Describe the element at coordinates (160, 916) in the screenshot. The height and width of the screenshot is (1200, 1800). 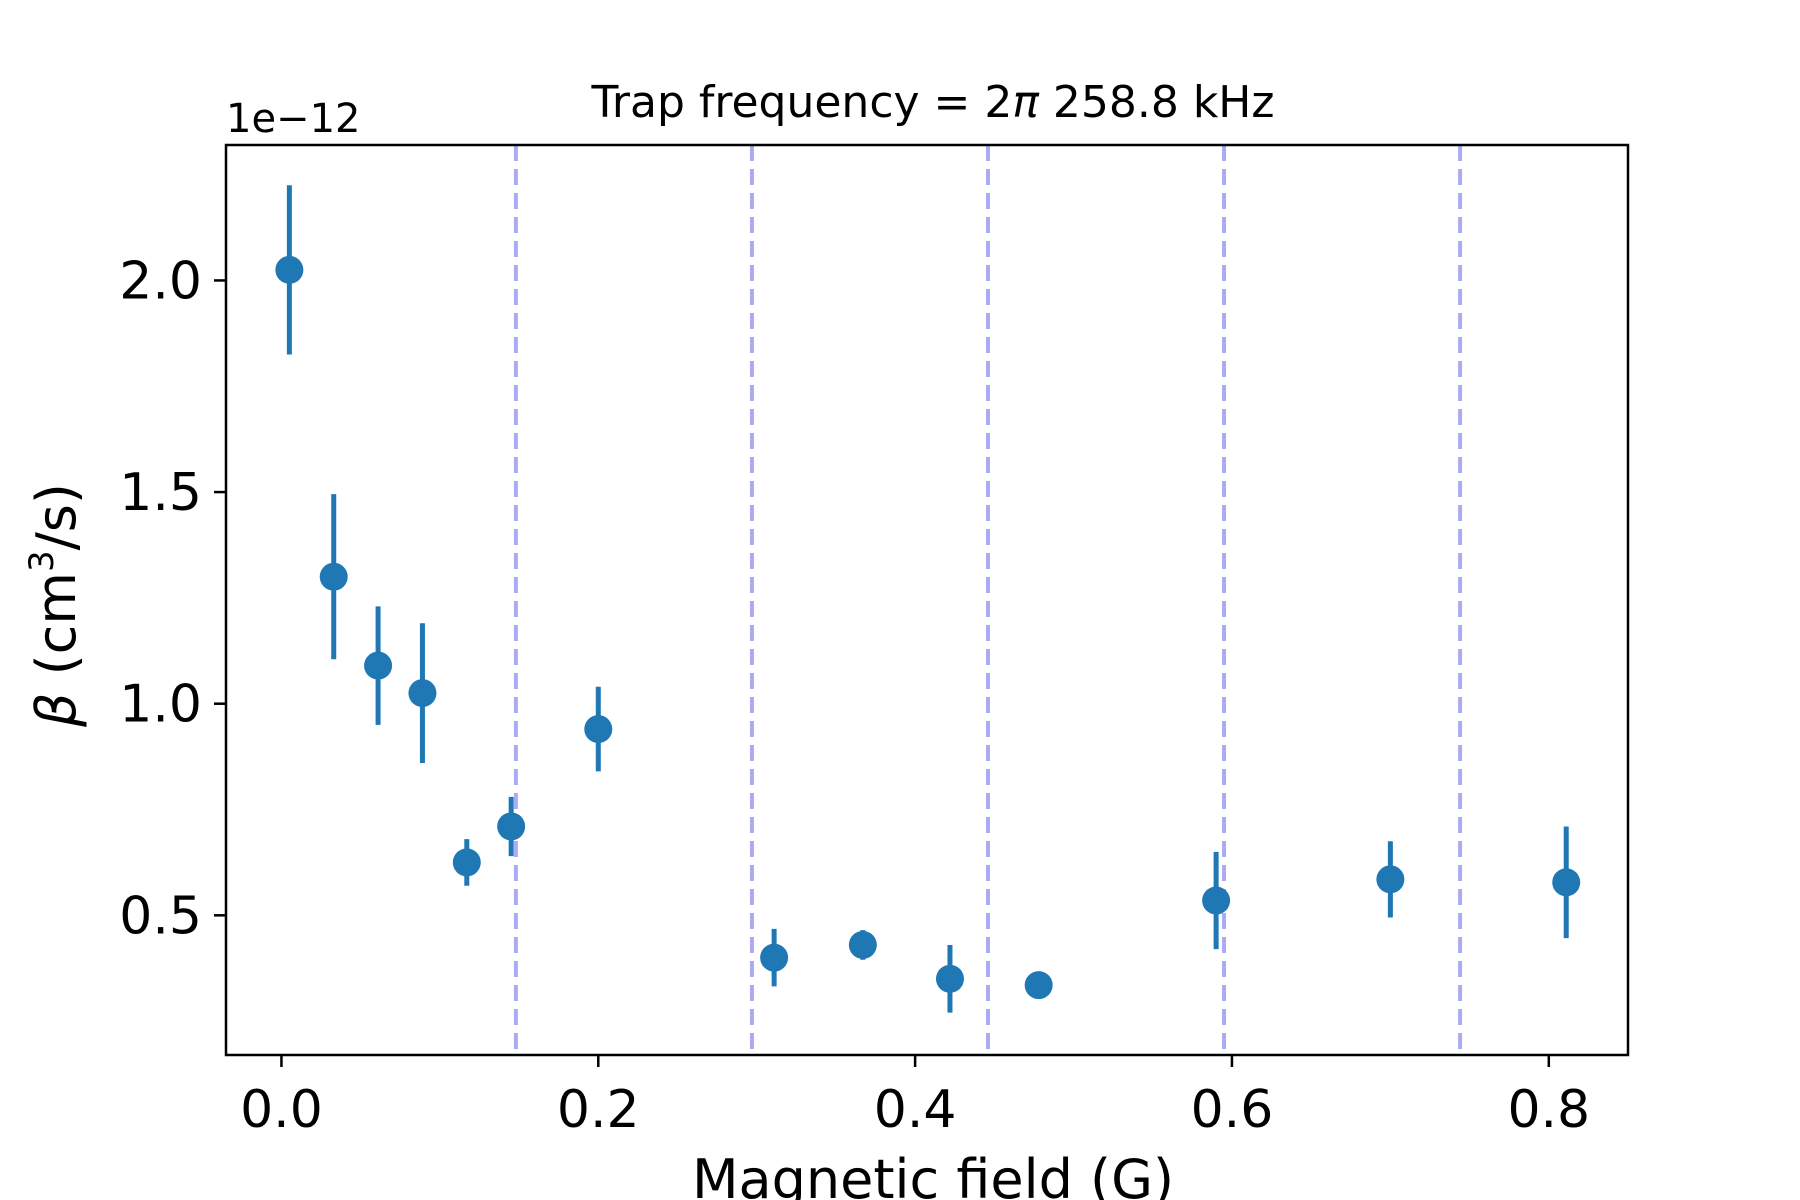
I see `y-tick-label: 0.5` at that location.